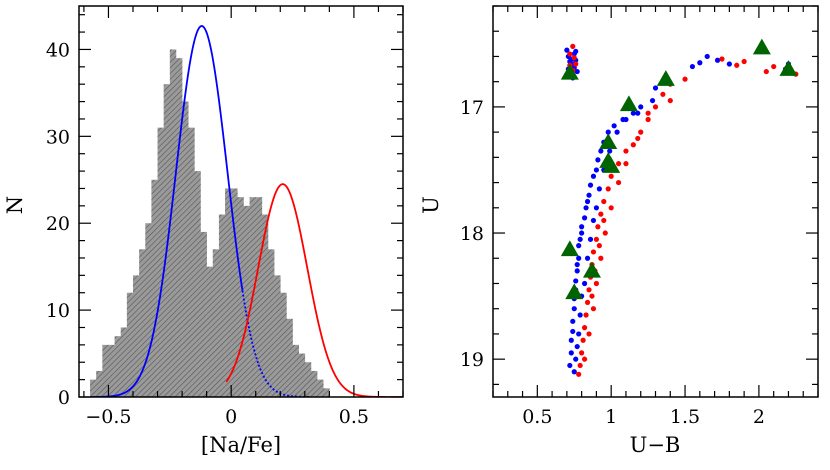  What do you see at coordinates (58, 137) in the screenshot?
I see `y-tick-label: 30` at bounding box center [58, 137].